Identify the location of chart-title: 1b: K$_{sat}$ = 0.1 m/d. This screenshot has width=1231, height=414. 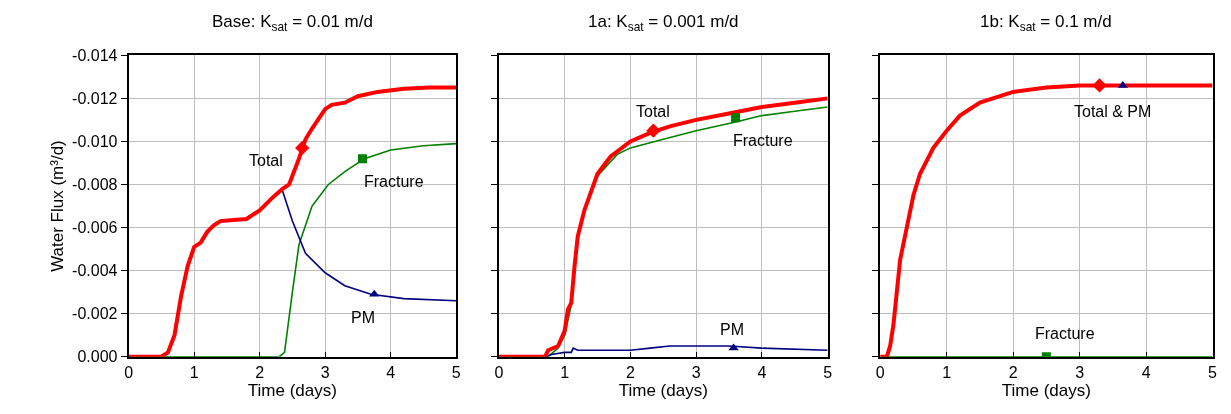
(1046, 23).